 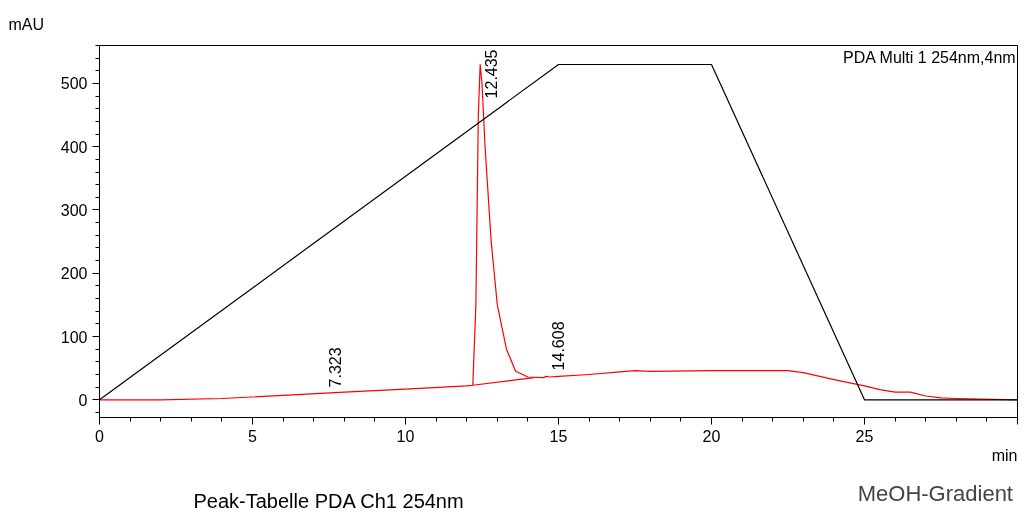 I want to click on annotation: 7.323, so click(x=335, y=367).